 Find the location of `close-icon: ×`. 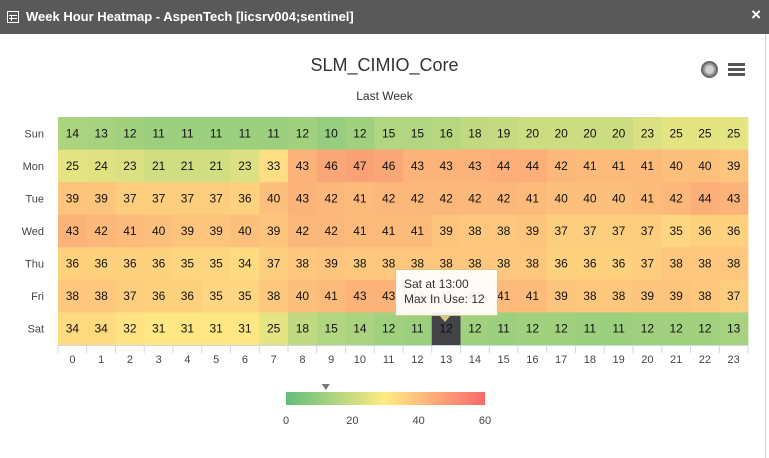

close-icon: × is located at coordinates (756, 14).